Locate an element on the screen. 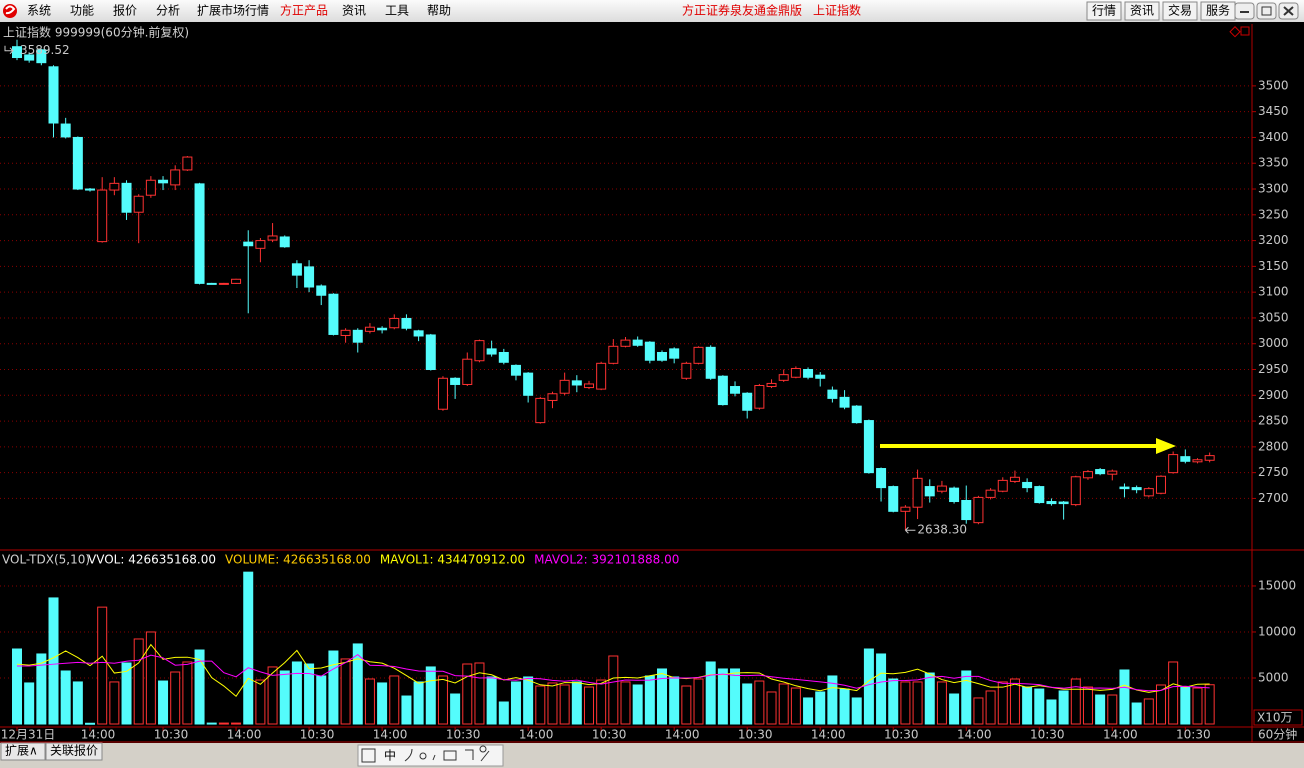 This screenshot has width=1304, height=768. button-label: 服务 is located at coordinates (1218, 10).